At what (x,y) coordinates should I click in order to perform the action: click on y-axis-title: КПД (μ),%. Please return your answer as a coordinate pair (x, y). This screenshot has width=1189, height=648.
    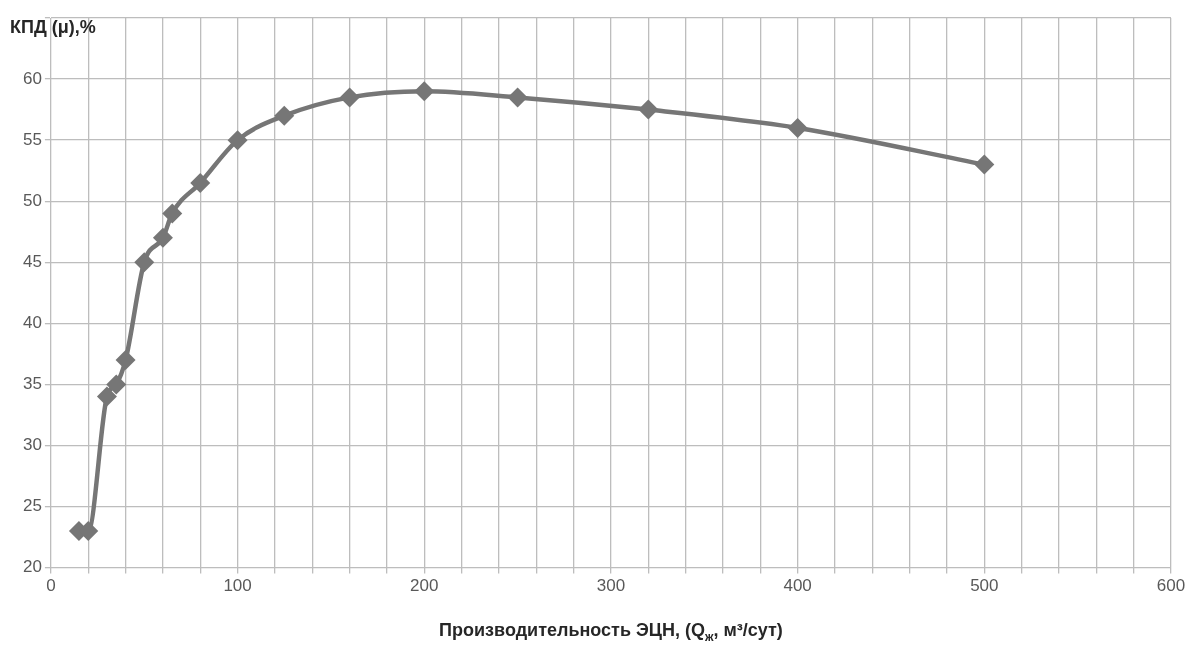
    Looking at the image, I should click on (53, 27).